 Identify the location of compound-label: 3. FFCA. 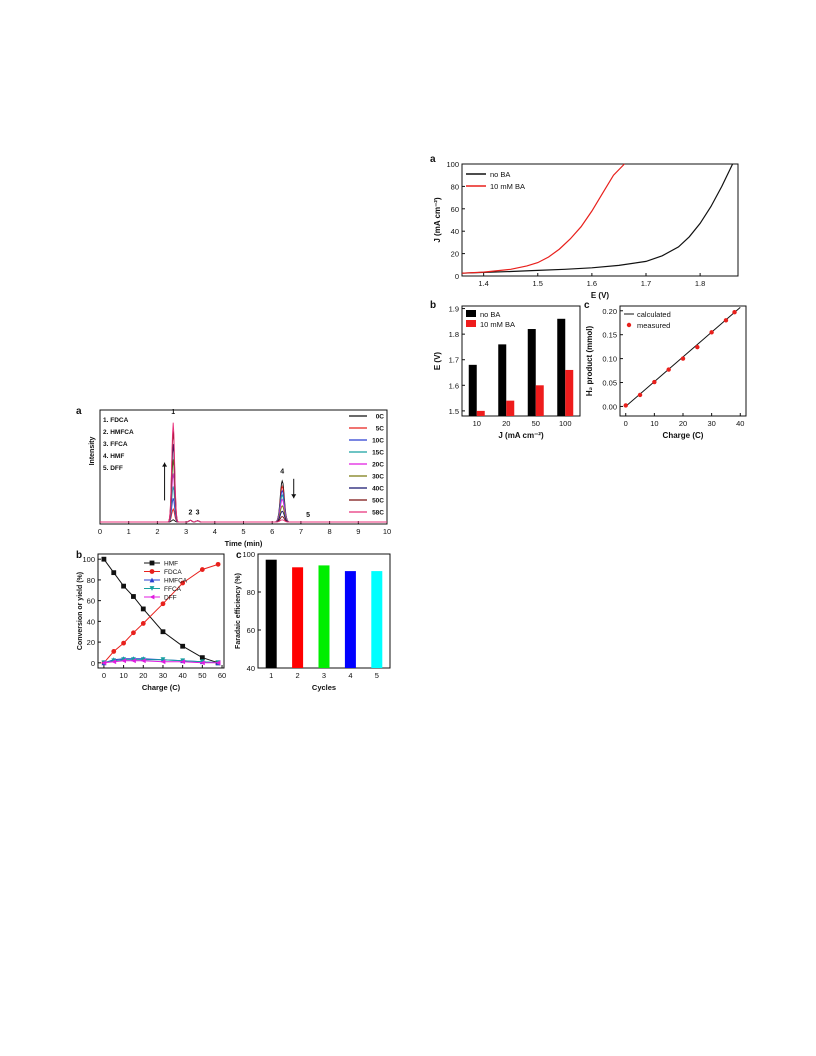
(115, 444).